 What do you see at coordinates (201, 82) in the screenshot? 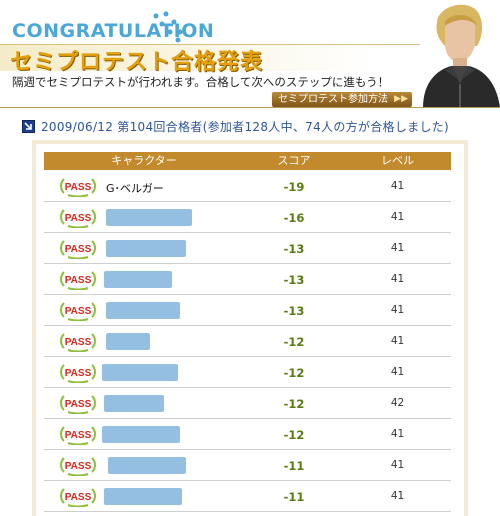
I see `page-subtitle: 隔週でセミプロテストが行われます。合格して次へのステップに進もう！` at bounding box center [201, 82].